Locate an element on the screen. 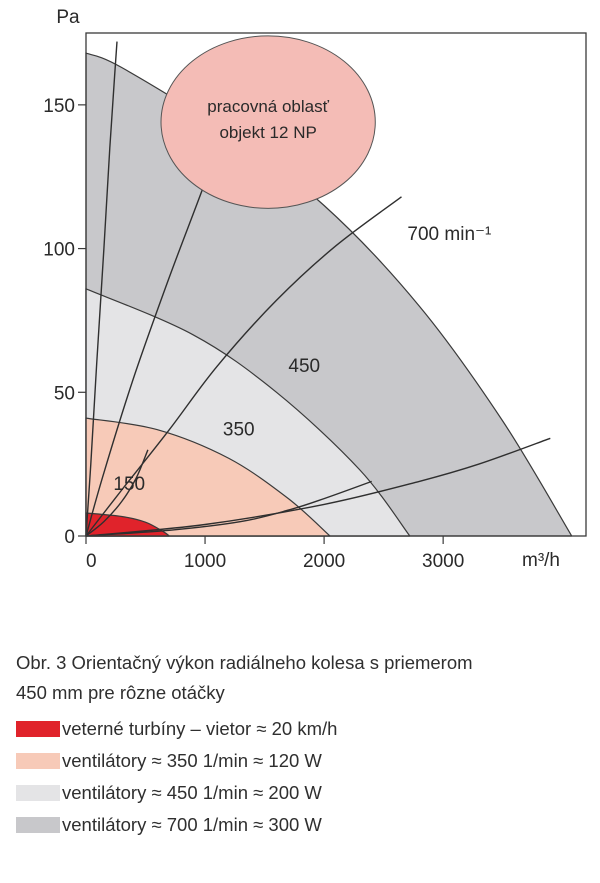  working-area-ellipse is located at coordinates (268, 122).